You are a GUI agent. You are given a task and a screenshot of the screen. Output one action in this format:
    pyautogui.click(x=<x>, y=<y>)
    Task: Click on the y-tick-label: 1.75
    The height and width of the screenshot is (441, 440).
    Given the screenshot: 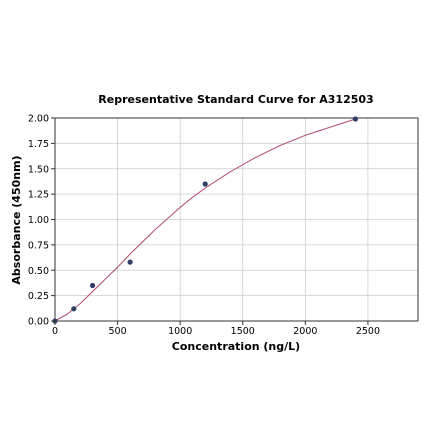 What is the action you would take?
    pyautogui.click(x=38, y=144)
    